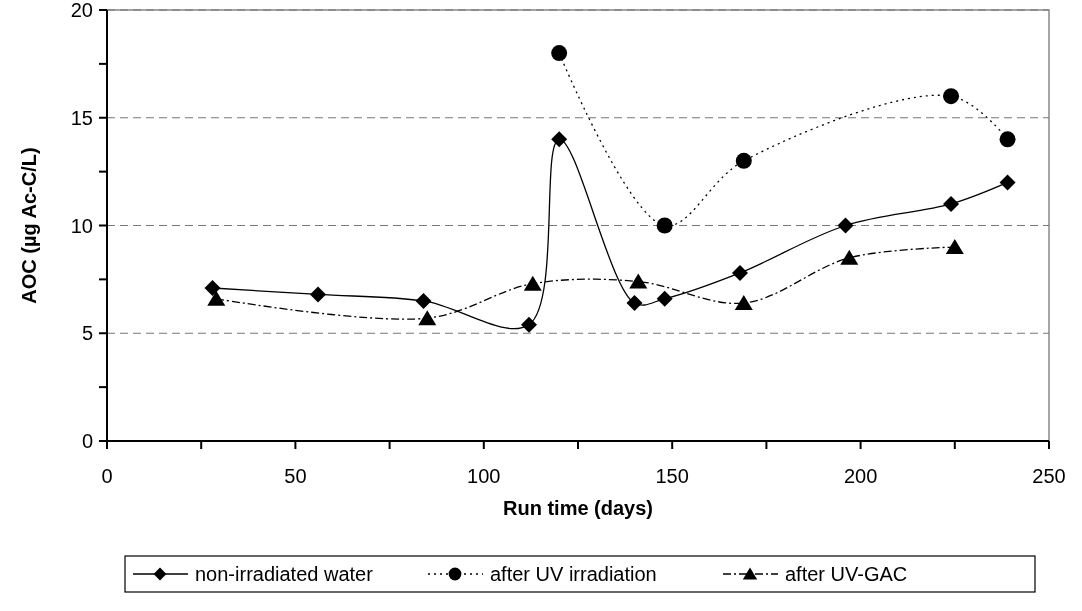  Describe the element at coordinates (284, 574) in the screenshot. I see `legend-label: non-irradiated water` at that location.